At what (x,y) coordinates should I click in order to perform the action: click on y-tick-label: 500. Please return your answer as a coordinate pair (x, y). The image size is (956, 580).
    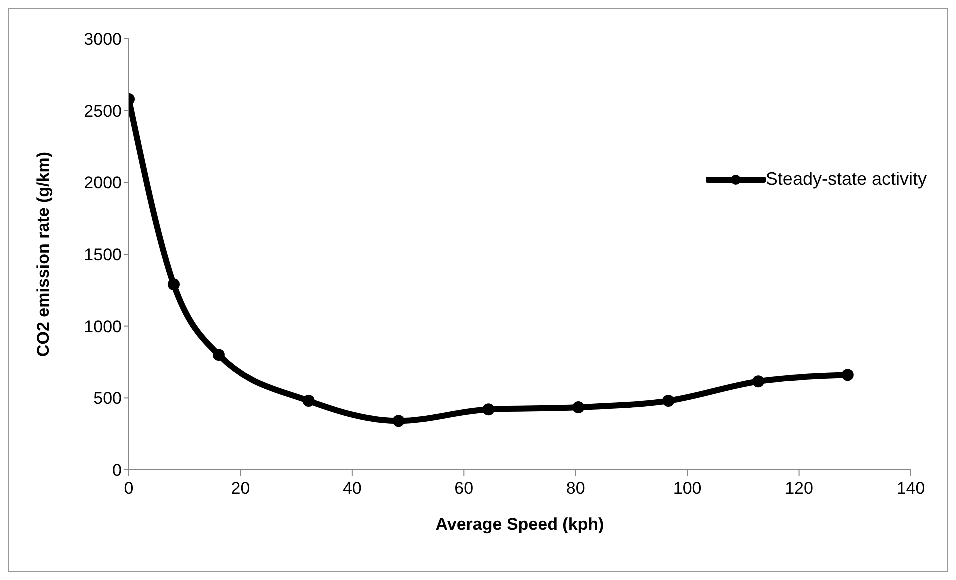
    Looking at the image, I should click on (108, 398).